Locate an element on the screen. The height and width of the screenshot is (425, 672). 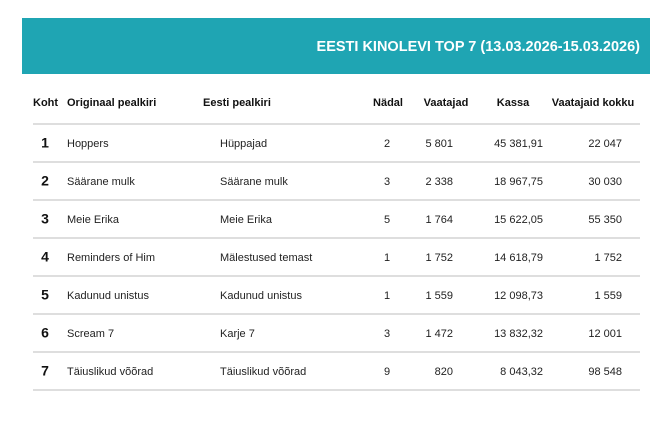
cell: Karje 7 is located at coordinates (237, 334).